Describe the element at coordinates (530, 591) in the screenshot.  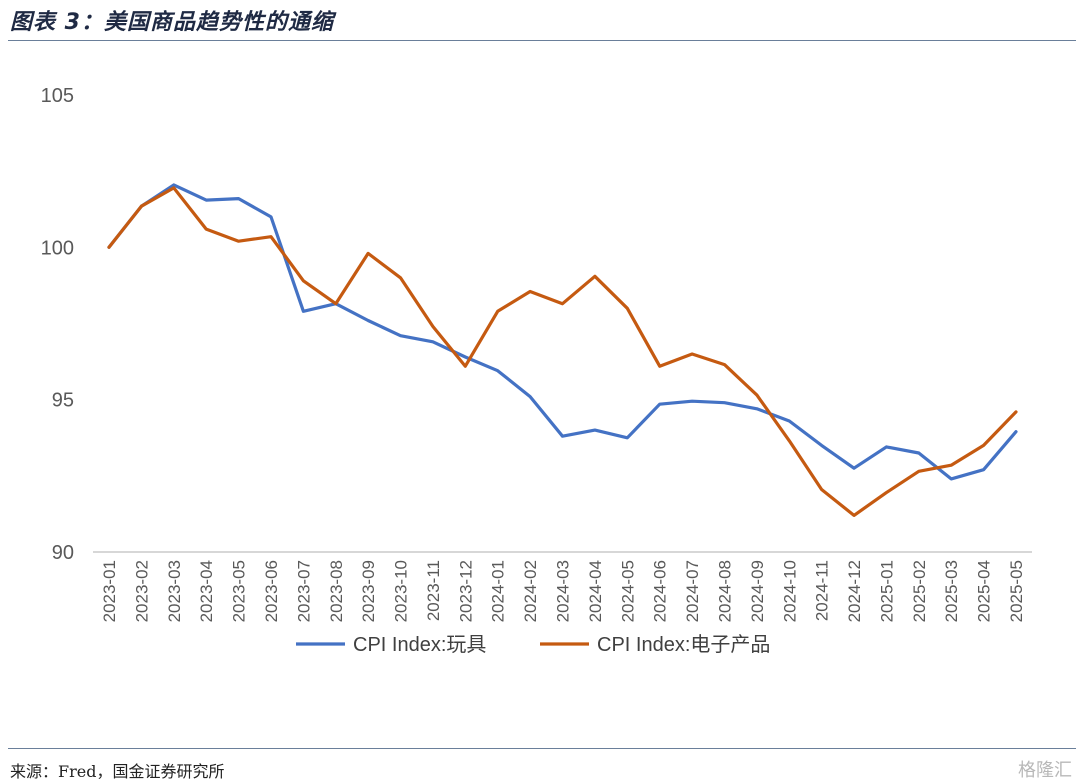
I see `x-tick-label: 2024-02` at that location.